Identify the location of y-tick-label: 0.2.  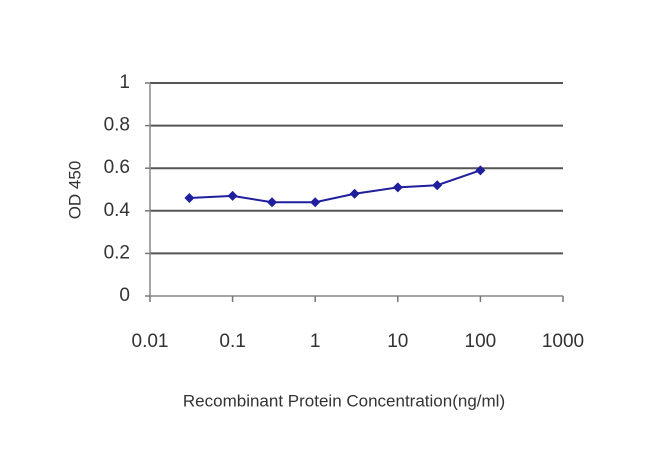
(117, 252).